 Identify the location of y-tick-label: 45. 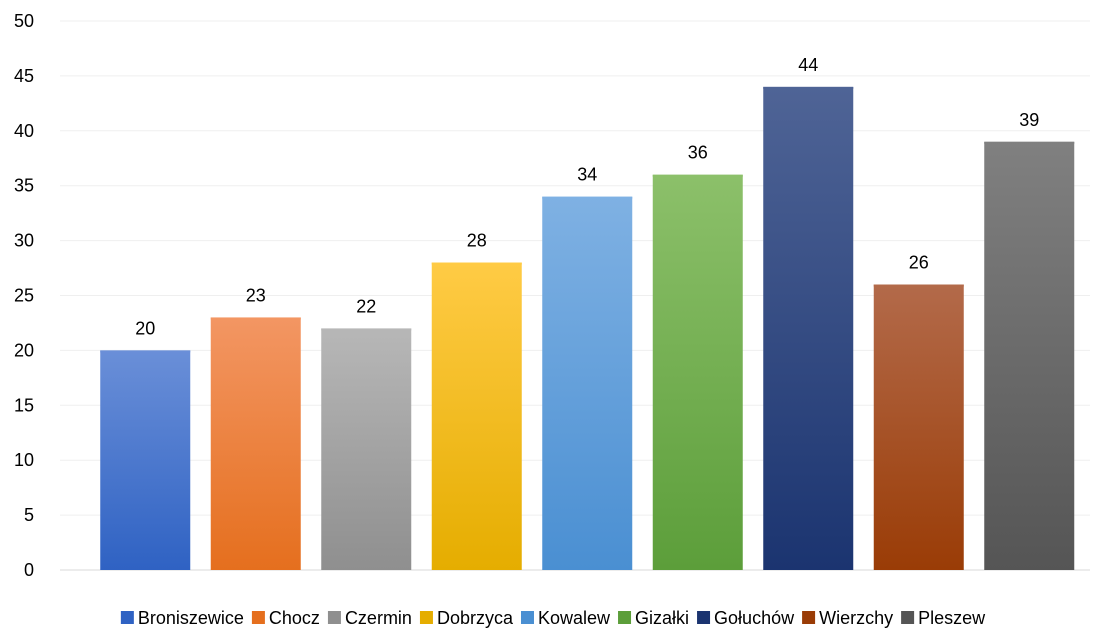
(24, 76).